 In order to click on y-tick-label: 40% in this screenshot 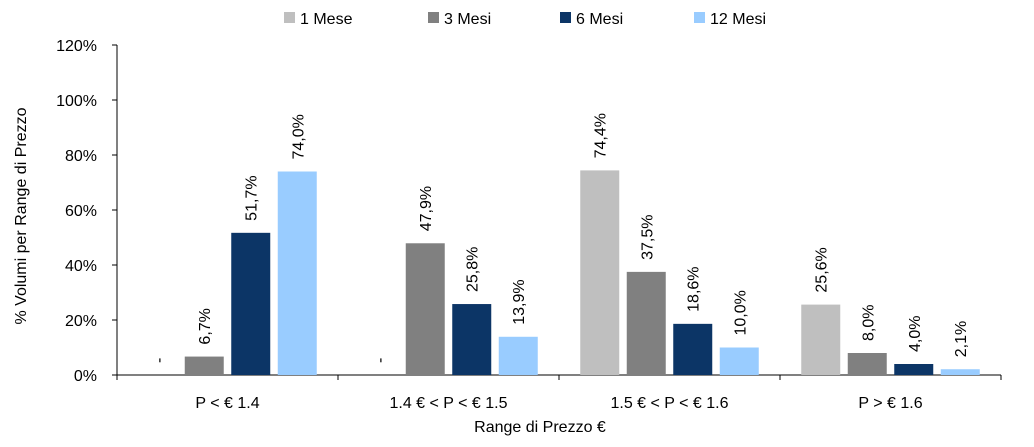, I will do `click(81, 266)`.